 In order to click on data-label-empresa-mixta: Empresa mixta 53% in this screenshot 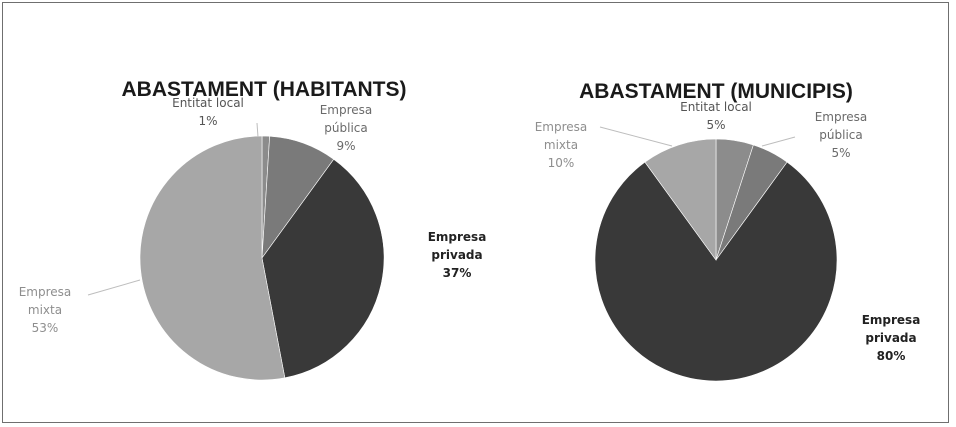, I will do `click(45, 310)`.